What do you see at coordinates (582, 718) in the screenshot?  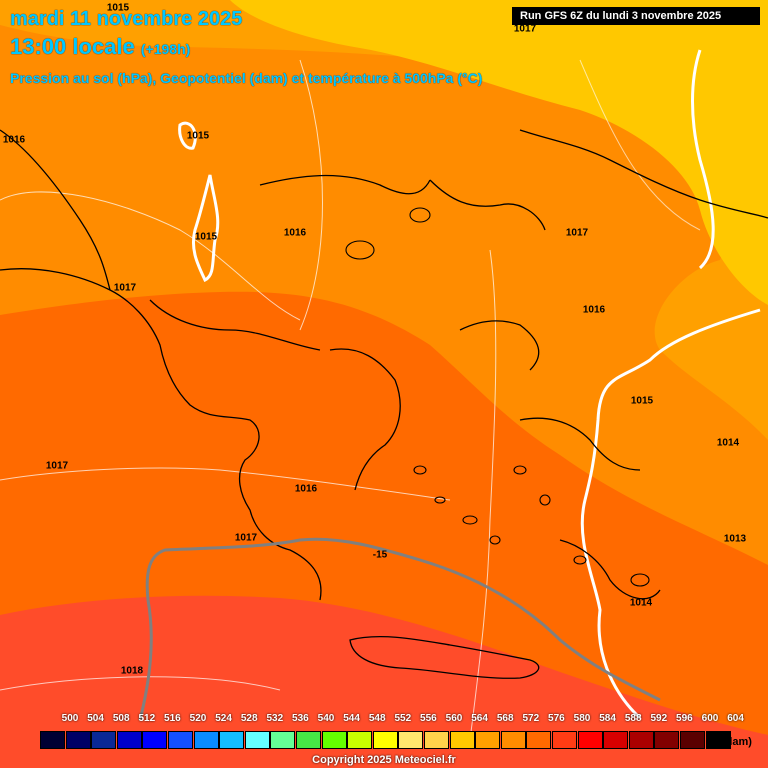 I see `legend-tick: 580` at bounding box center [582, 718].